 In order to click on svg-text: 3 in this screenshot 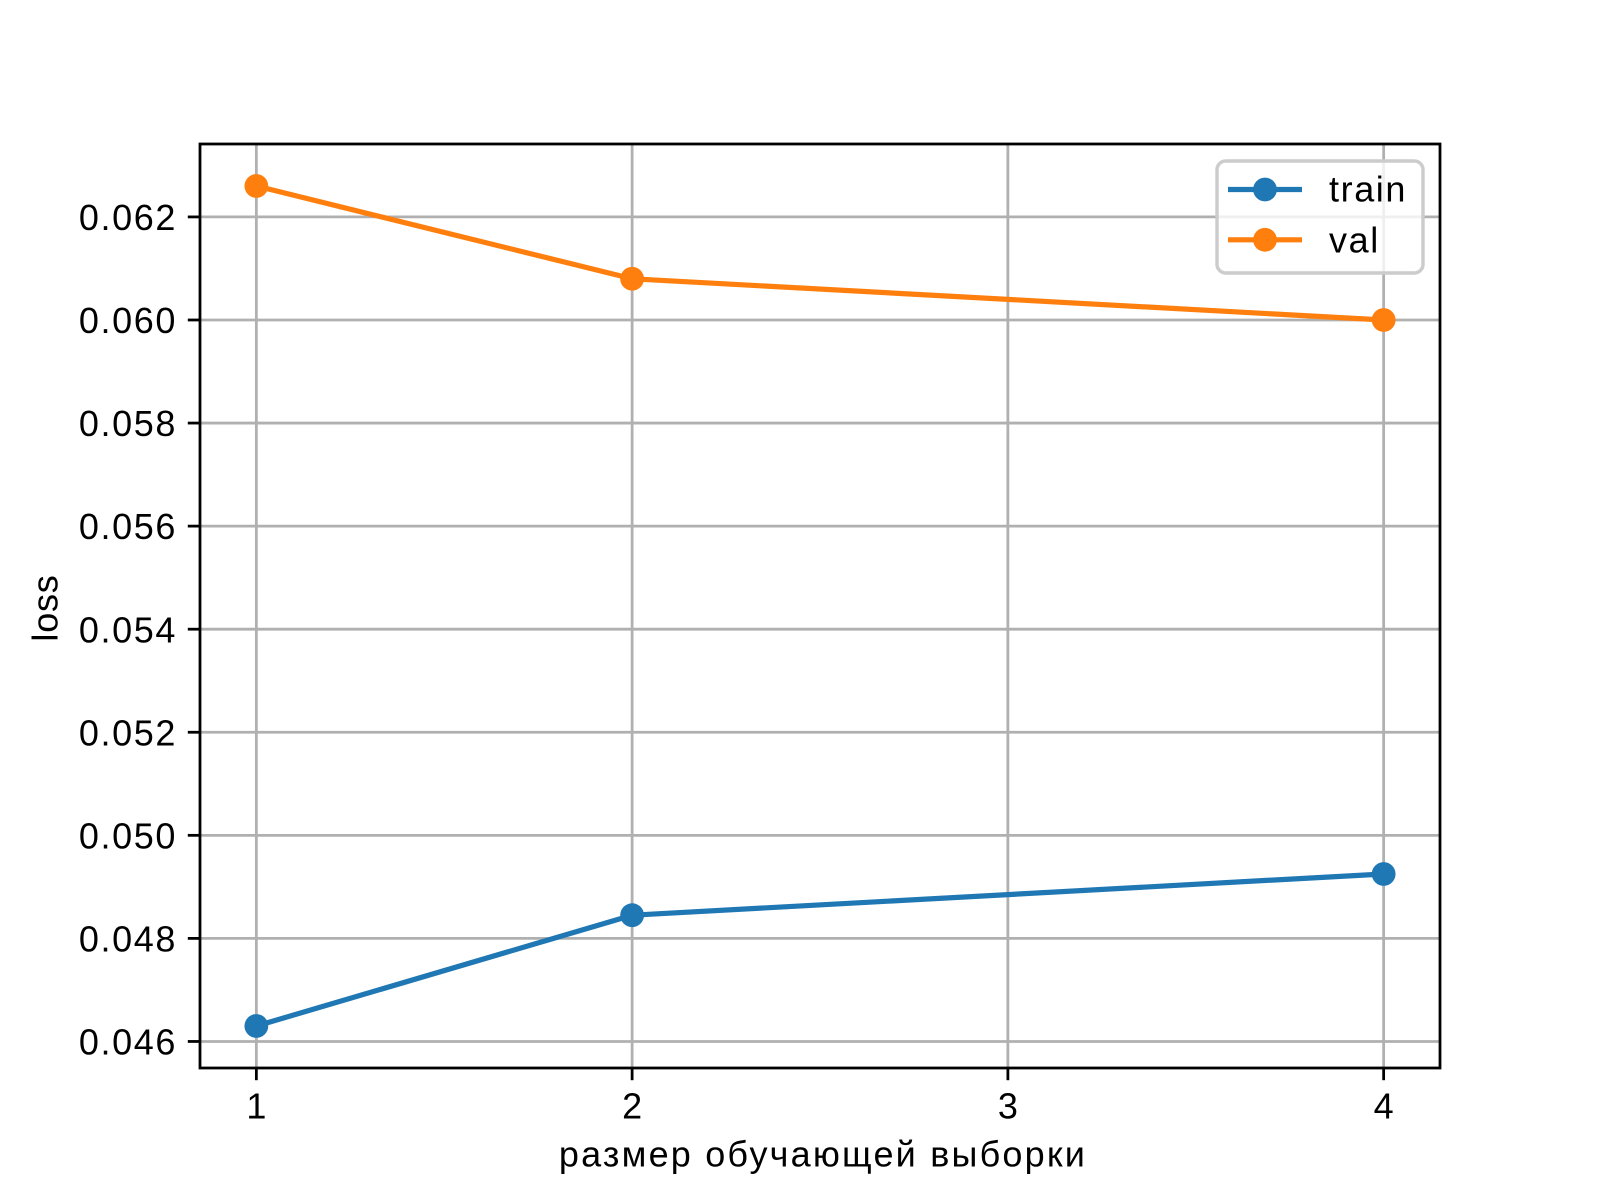, I will do `click(1008, 1106)`.